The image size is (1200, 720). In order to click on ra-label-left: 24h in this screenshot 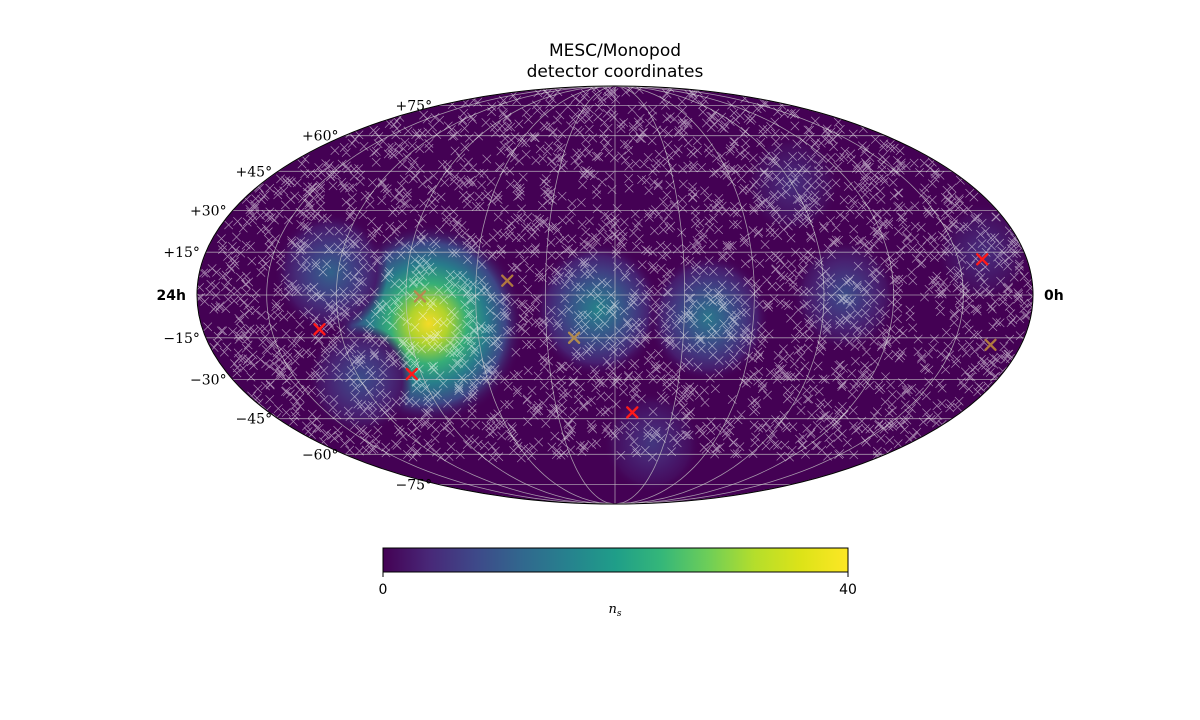, I will do `click(171, 296)`.